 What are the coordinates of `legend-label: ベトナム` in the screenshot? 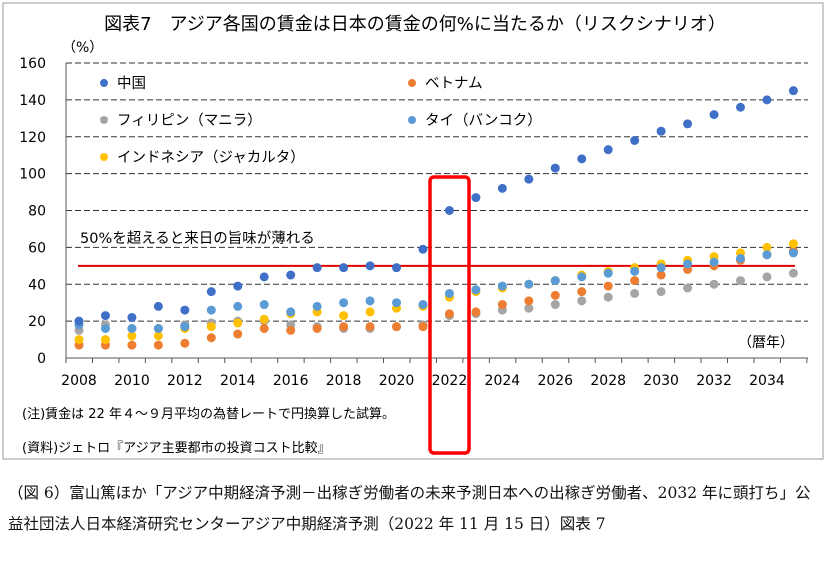 It's located at (454, 84).